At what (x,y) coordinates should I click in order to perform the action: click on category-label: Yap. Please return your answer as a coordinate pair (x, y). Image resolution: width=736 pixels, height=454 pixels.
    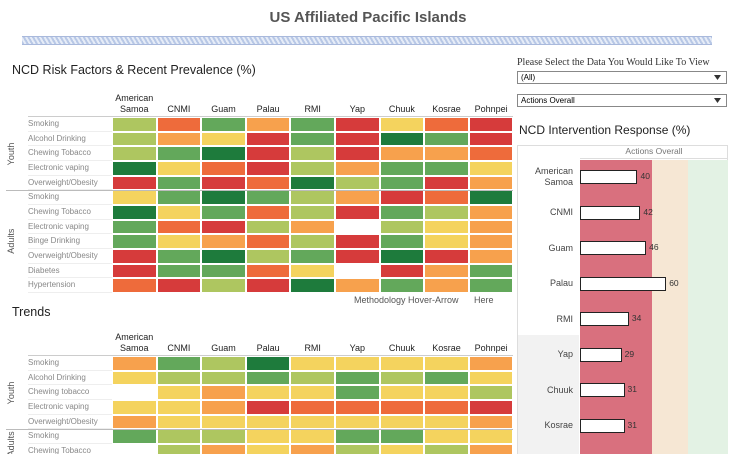
    Looking at the image, I should click on (565, 354).